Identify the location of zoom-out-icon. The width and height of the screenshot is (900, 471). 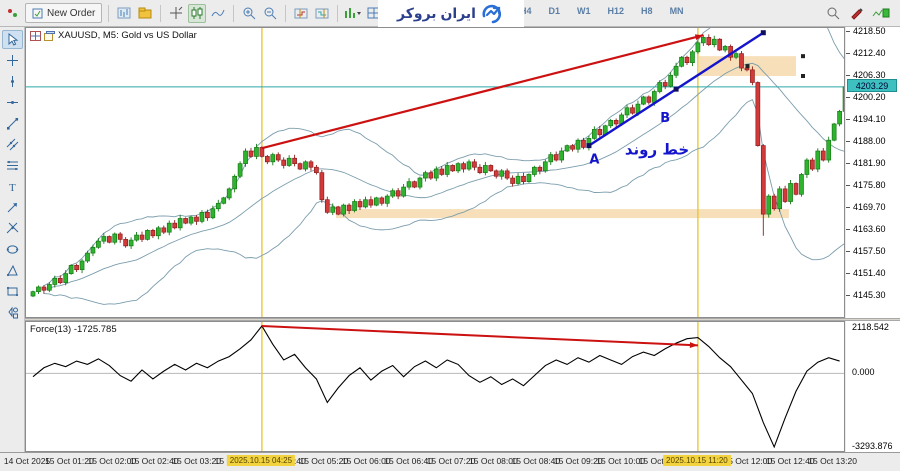
(270, 13).